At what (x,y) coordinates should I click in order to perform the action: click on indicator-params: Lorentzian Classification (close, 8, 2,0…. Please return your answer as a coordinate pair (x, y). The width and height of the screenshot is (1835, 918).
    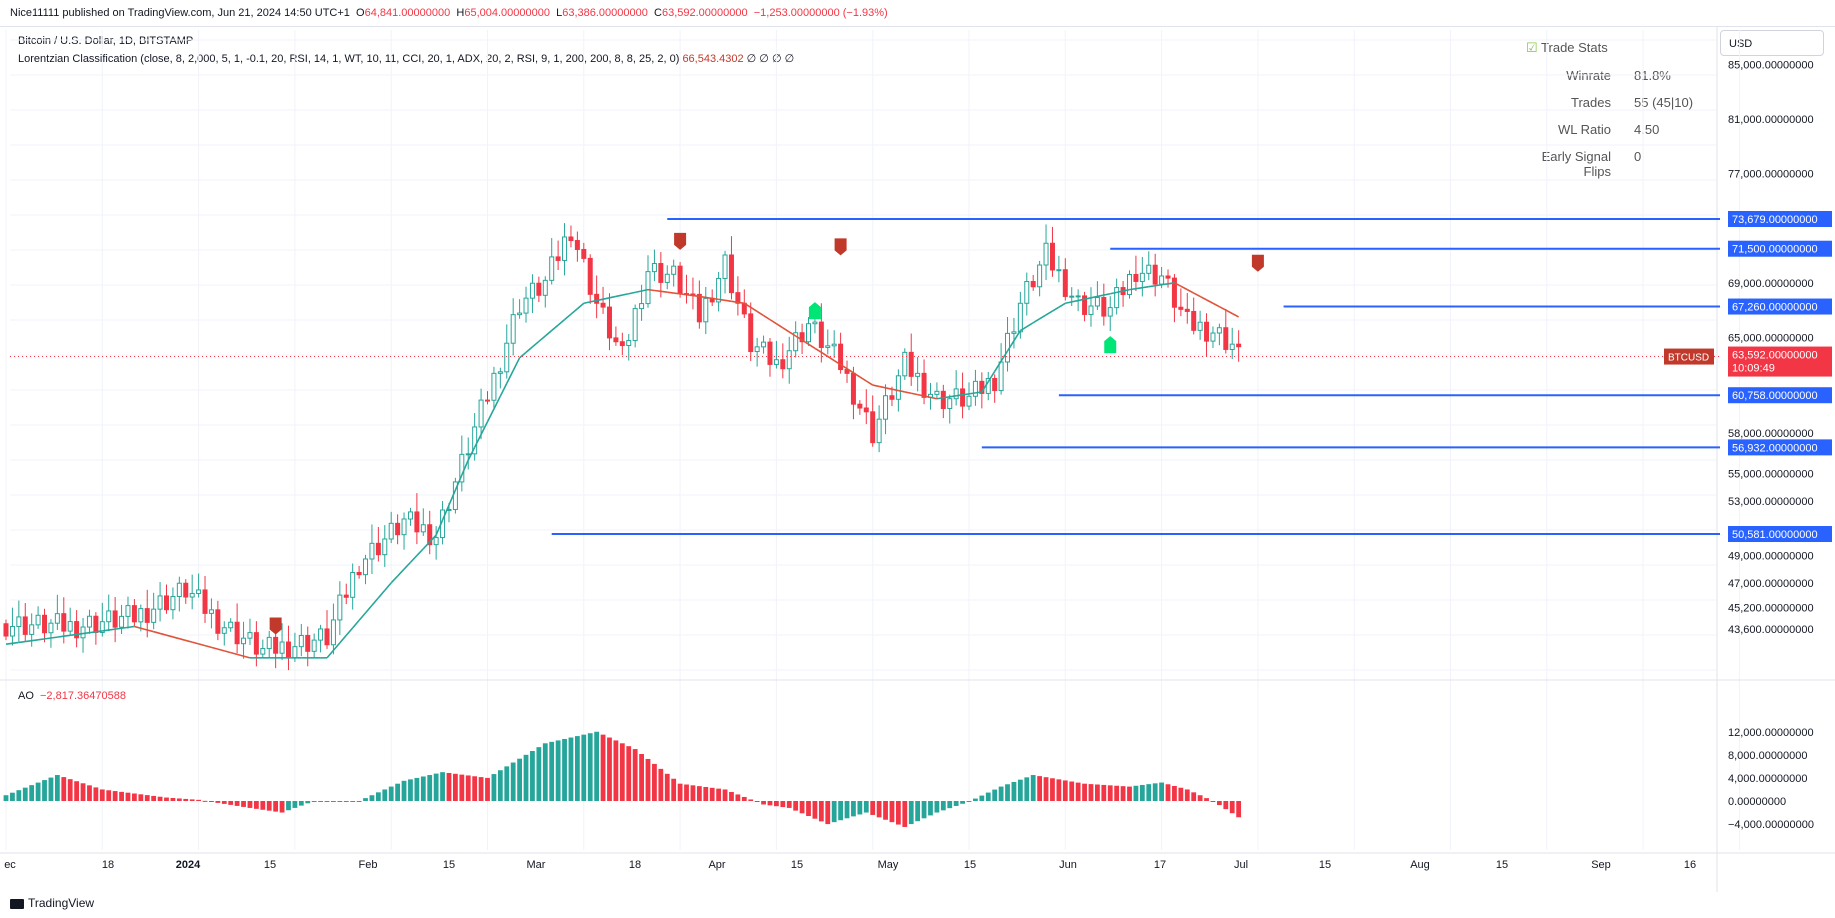
    Looking at the image, I should click on (349, 59).